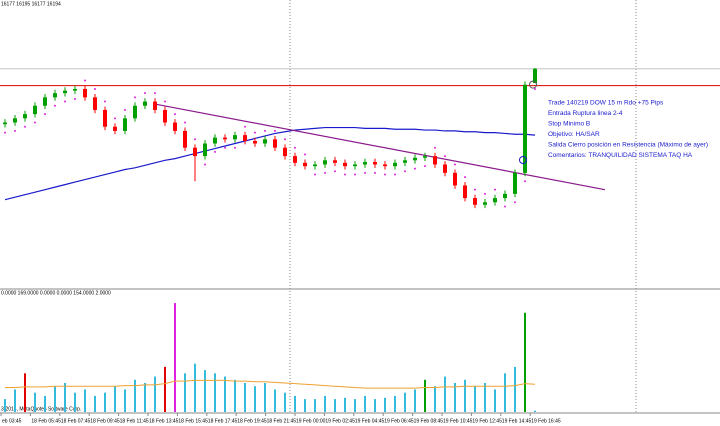 The image size is (720, 426). Describe the element at coordinates (193, 421) in the screenshot. I see `x-tick-label: 18 Feb 15:45` at that location.